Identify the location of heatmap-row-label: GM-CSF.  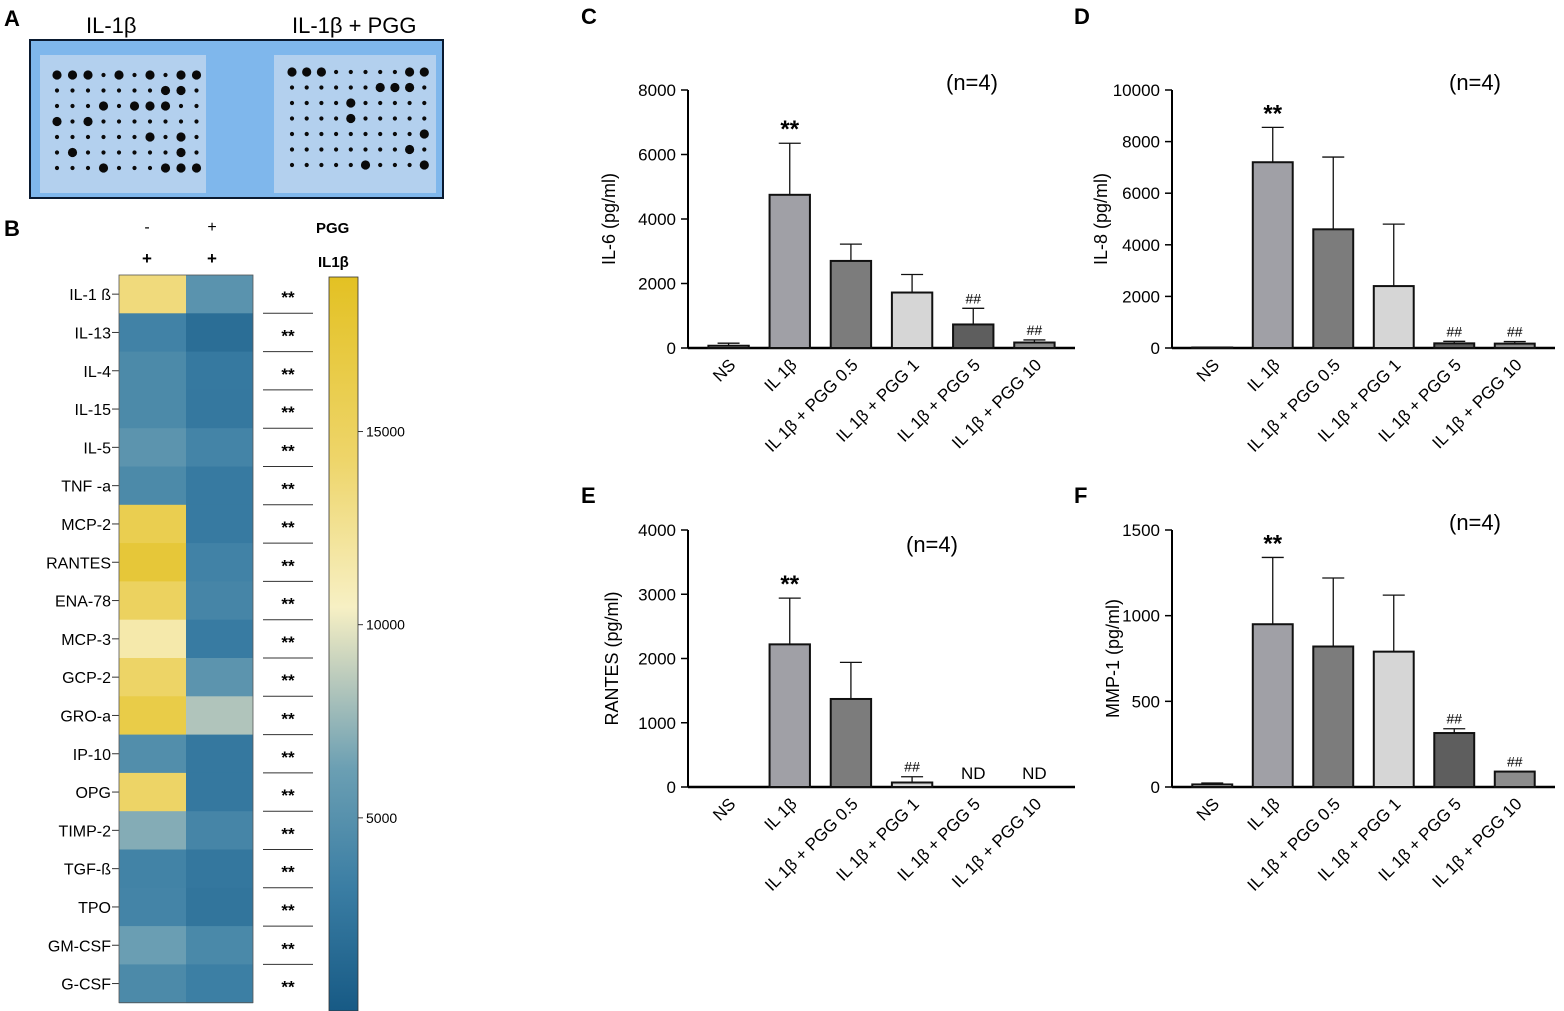
(79, 946).